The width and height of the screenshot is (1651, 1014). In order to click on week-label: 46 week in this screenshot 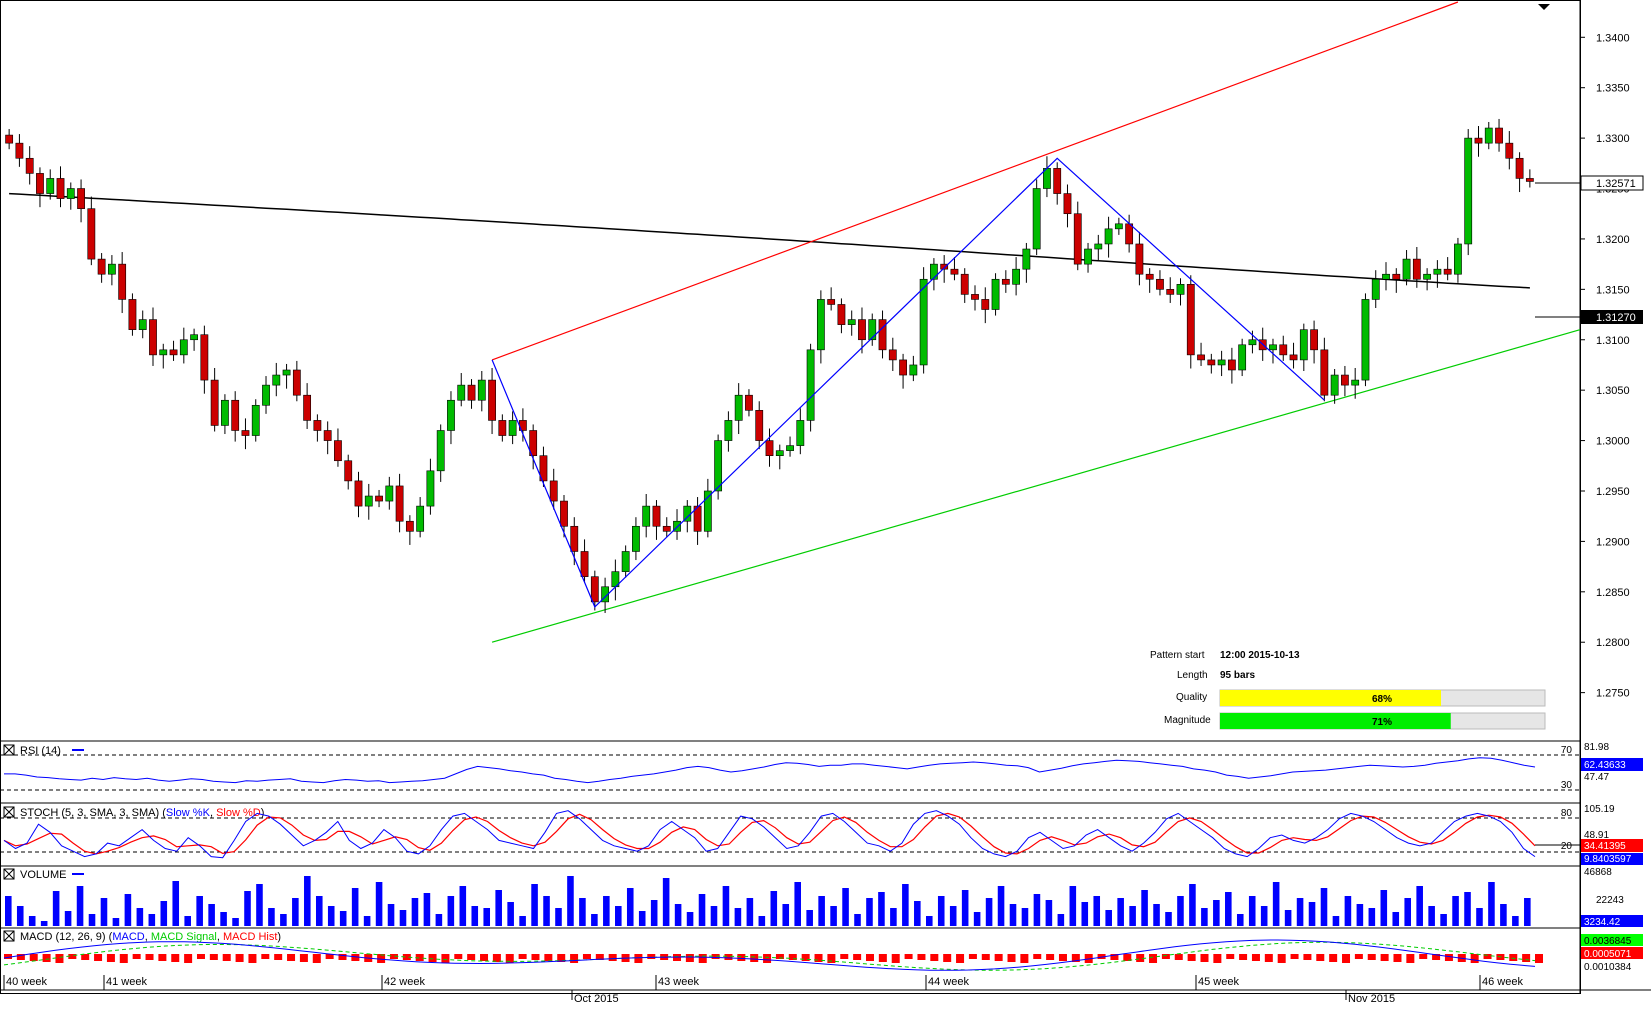, I will do `click(1502, 982)`.